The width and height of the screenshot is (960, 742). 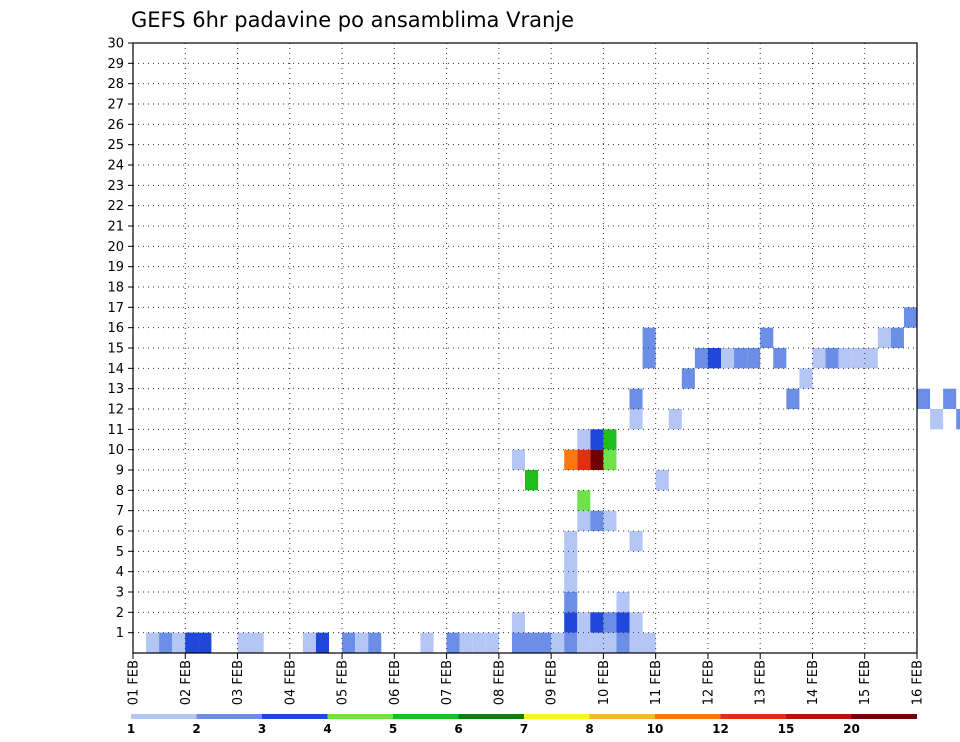 I want to click on chart-title: GEFS 6hr padavine po ansamblima Vranje, so click(x=352, y=20).